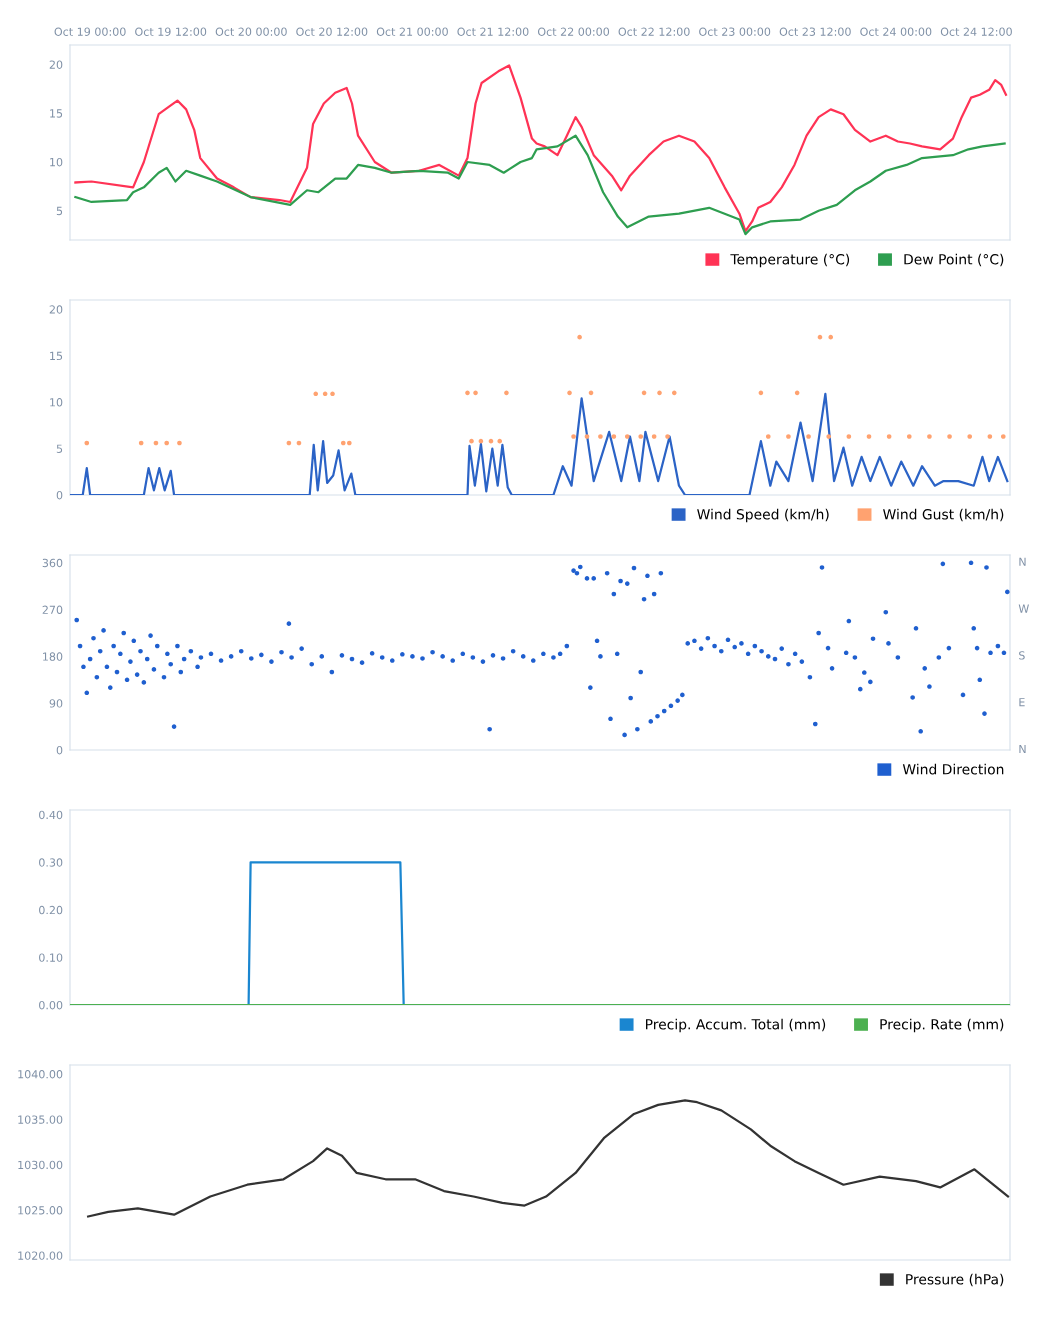 Image resolution: width=1042 pixels, height=1328 pixels. I want to click on legend-label: Wind Speed (km/h), so click(763, 515).